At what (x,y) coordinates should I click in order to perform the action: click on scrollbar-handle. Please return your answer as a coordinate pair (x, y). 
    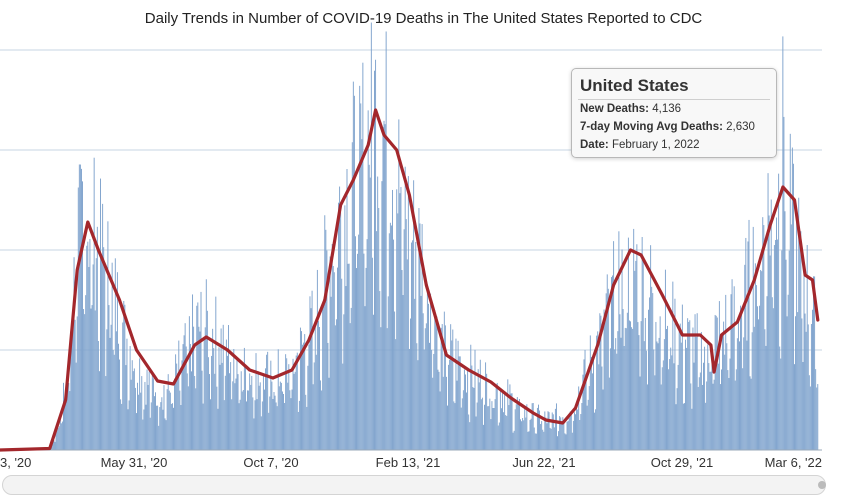
    Looking at the image, I should click on (822, 485).